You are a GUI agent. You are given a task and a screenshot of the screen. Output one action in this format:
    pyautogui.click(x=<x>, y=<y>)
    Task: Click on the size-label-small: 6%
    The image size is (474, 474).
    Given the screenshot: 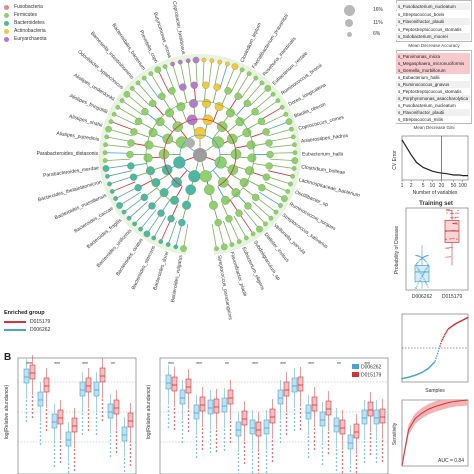 What is the action you would take?
    pyautogui.click(x=377, y=34)
    